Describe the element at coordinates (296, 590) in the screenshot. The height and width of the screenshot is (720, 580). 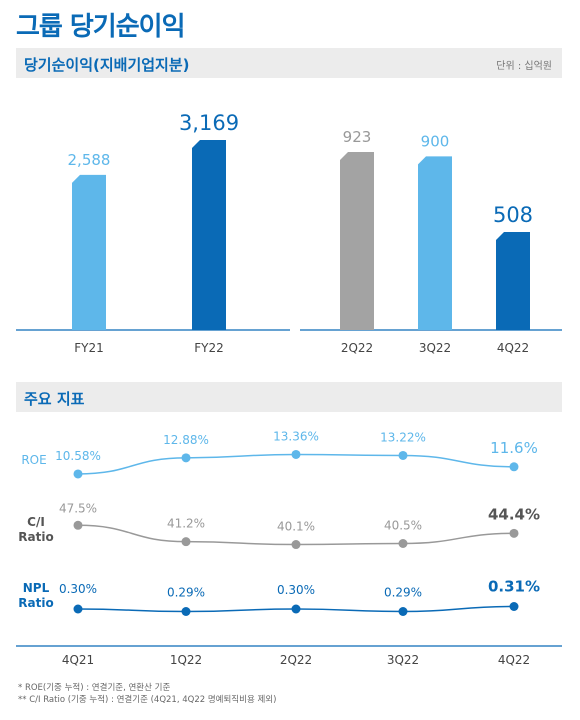
I see `npl-ratio-value-label-2Q22: 0.30%` at that location.